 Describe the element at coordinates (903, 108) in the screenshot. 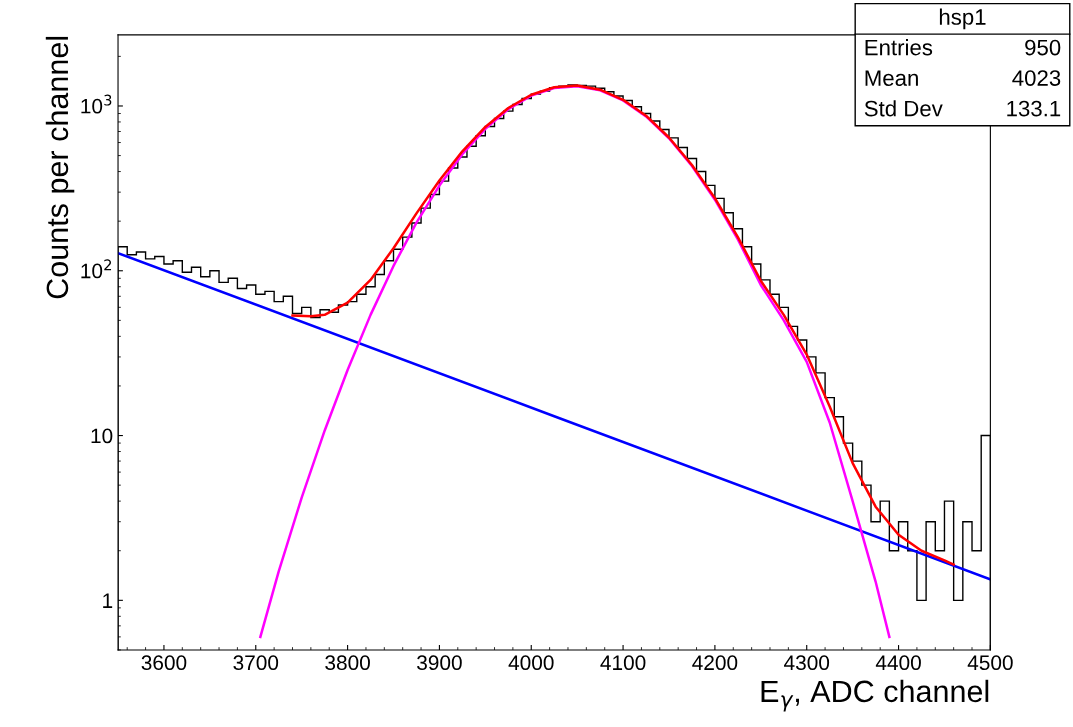

I see `annotation: Std Dev` at that location.